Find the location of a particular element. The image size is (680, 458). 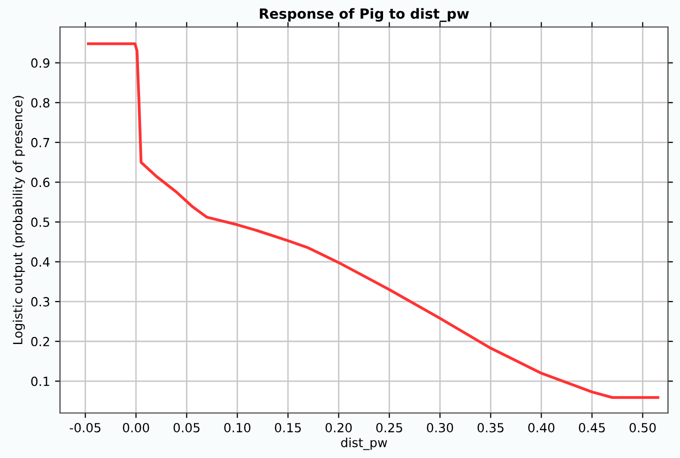

y-tick-label: 0.2 is located at coordinates (40, 341).